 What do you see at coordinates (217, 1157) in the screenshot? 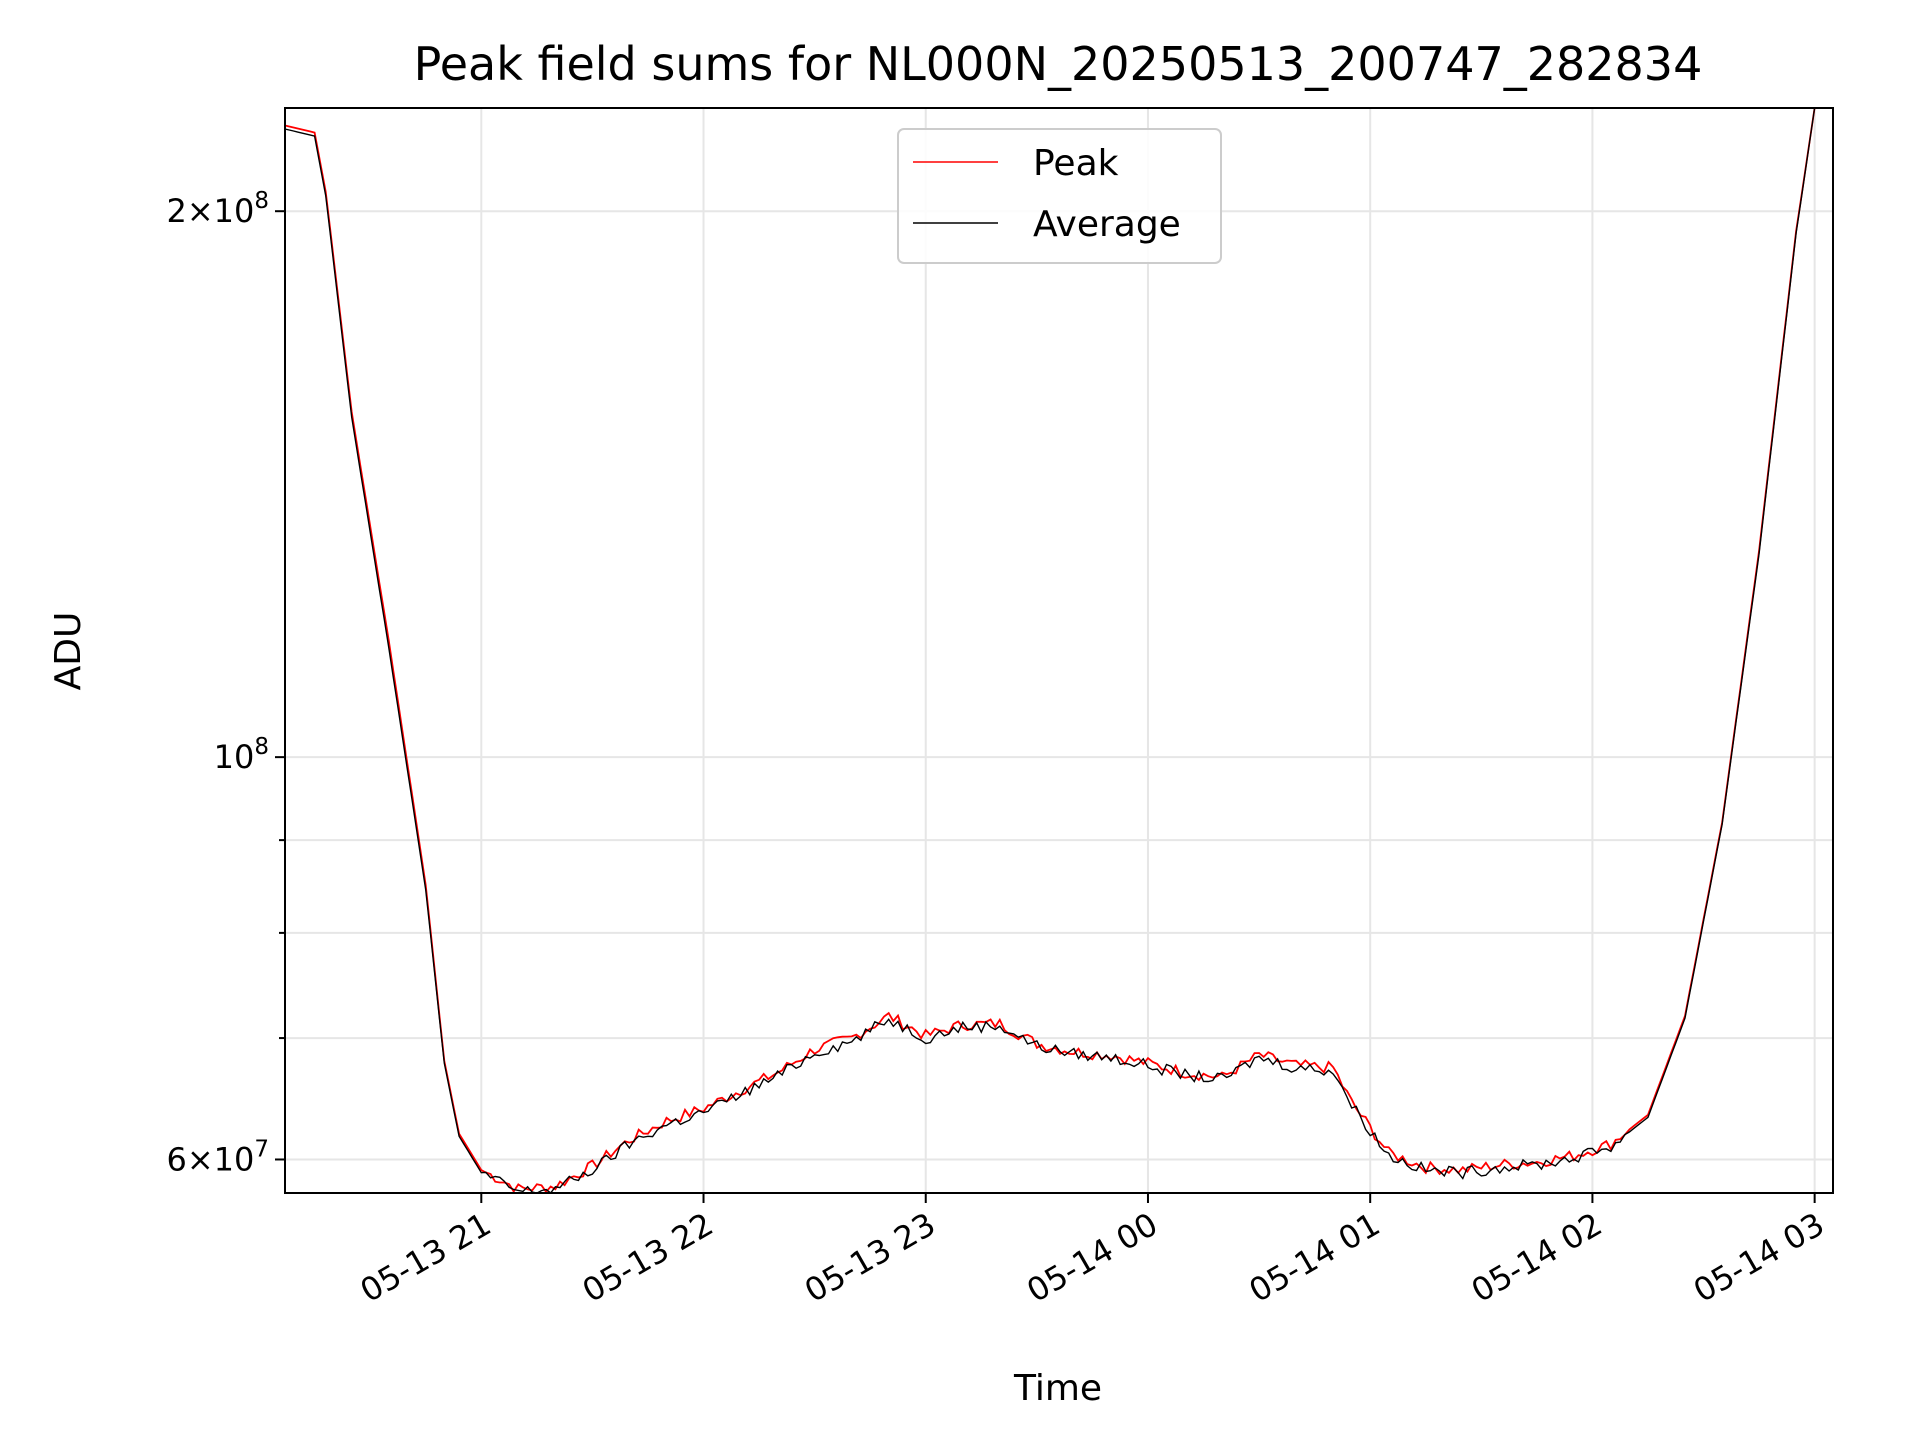
I see `y-tick-label: 6×107` at bounding box center [217, 1157].